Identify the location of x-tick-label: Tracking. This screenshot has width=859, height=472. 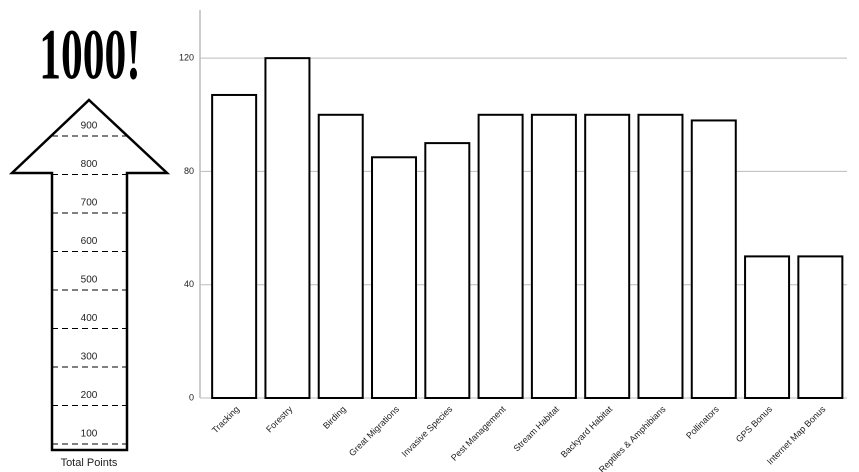
(225, 419).